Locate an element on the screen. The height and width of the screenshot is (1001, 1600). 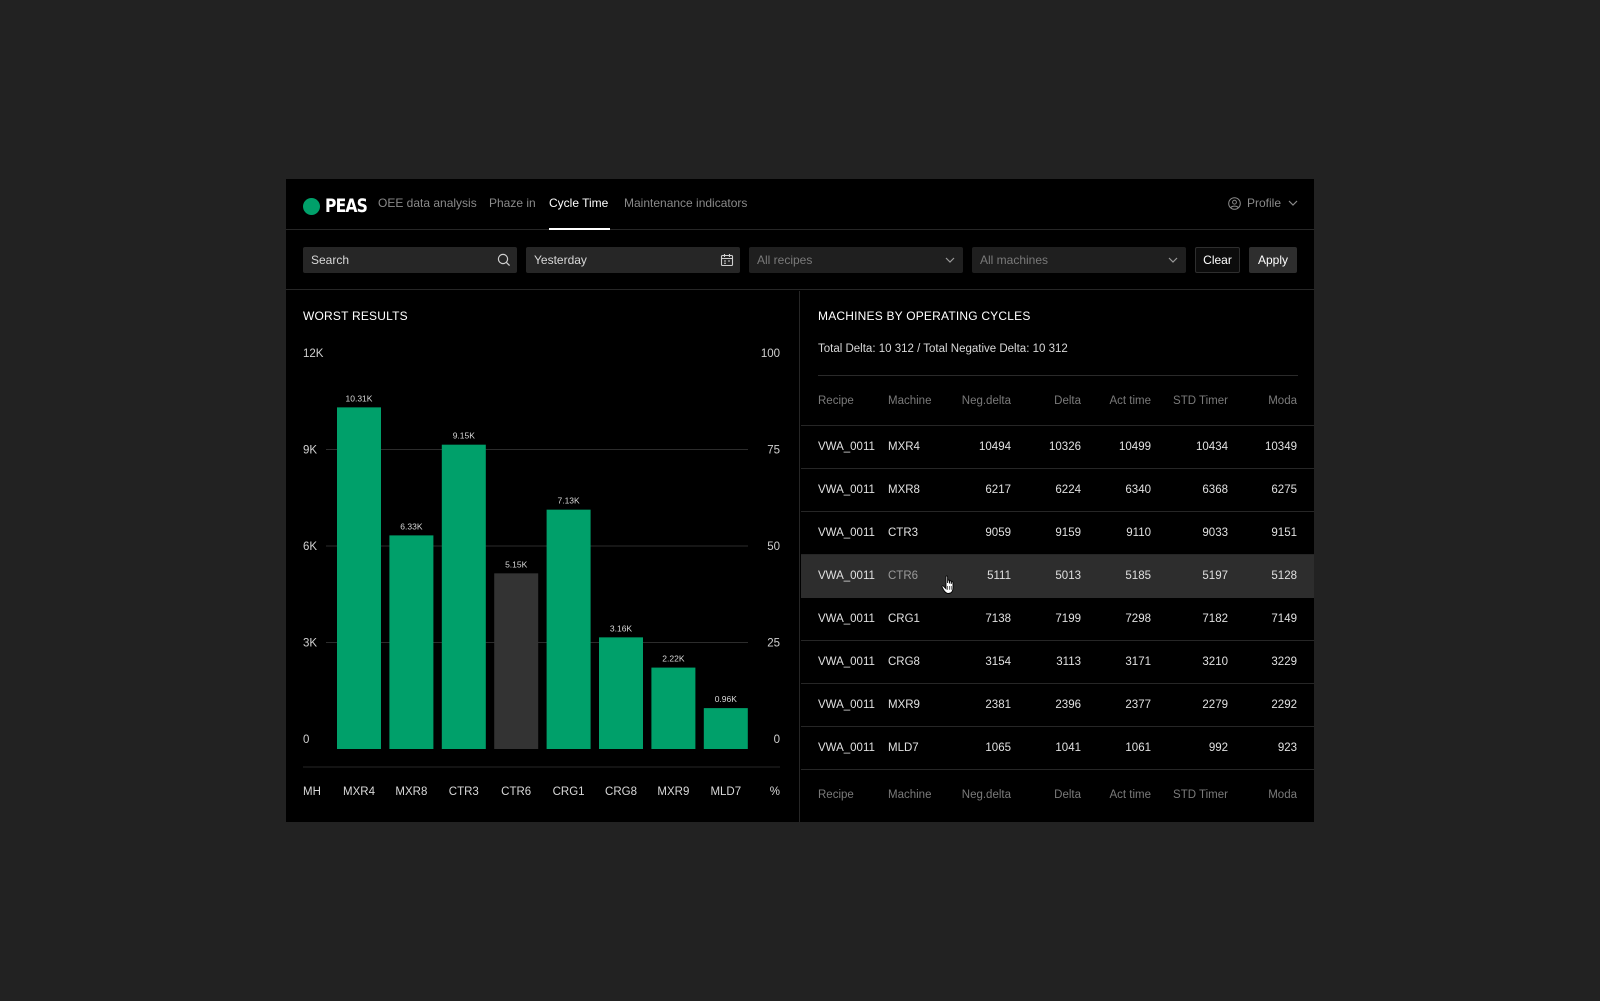
table-row: VWA_0011 MXR9 2381 2396 2377 2279 2292 is located at coordinates (1057, 705).